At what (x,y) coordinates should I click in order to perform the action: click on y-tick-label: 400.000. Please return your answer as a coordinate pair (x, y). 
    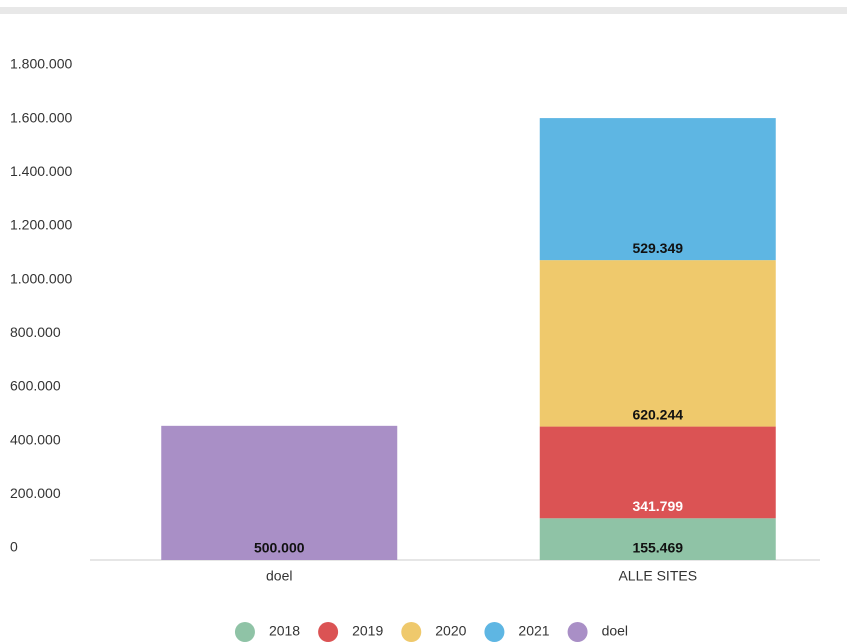
    Looking at the image, I should click on (35, 439).